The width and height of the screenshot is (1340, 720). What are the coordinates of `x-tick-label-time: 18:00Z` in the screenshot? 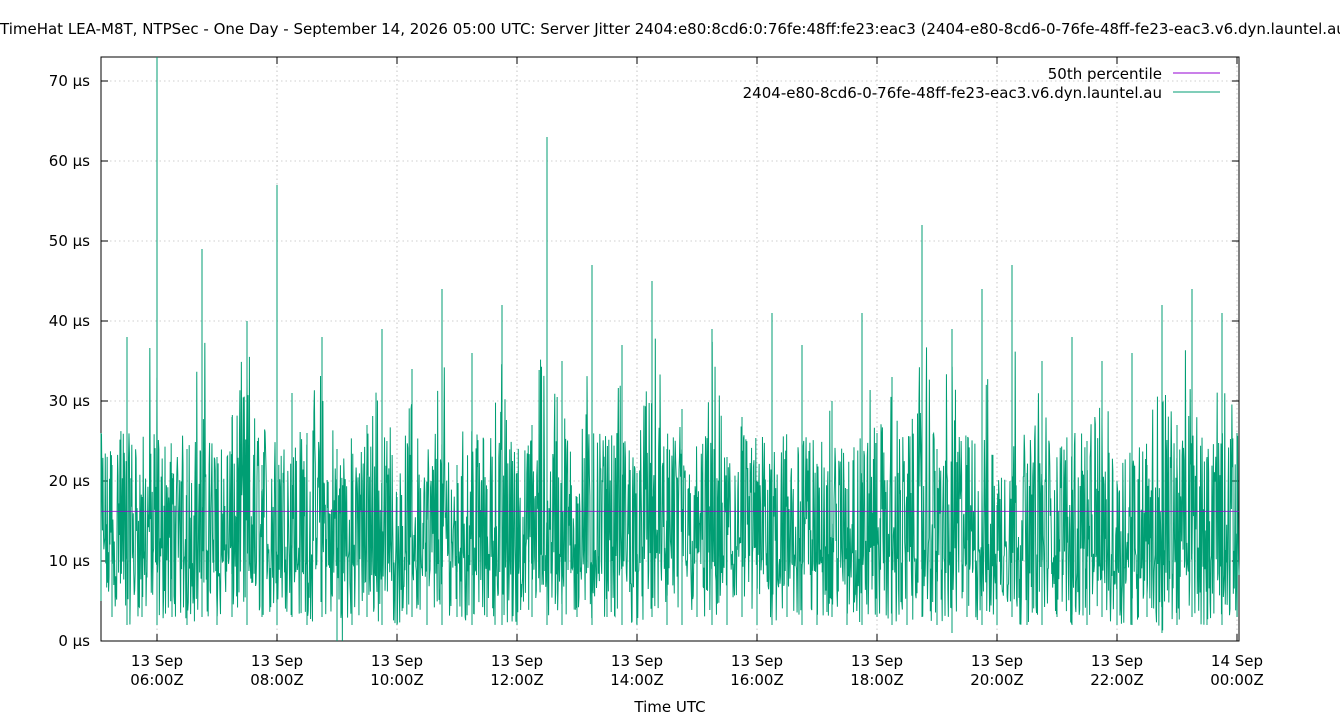 It's located at (877, 680).